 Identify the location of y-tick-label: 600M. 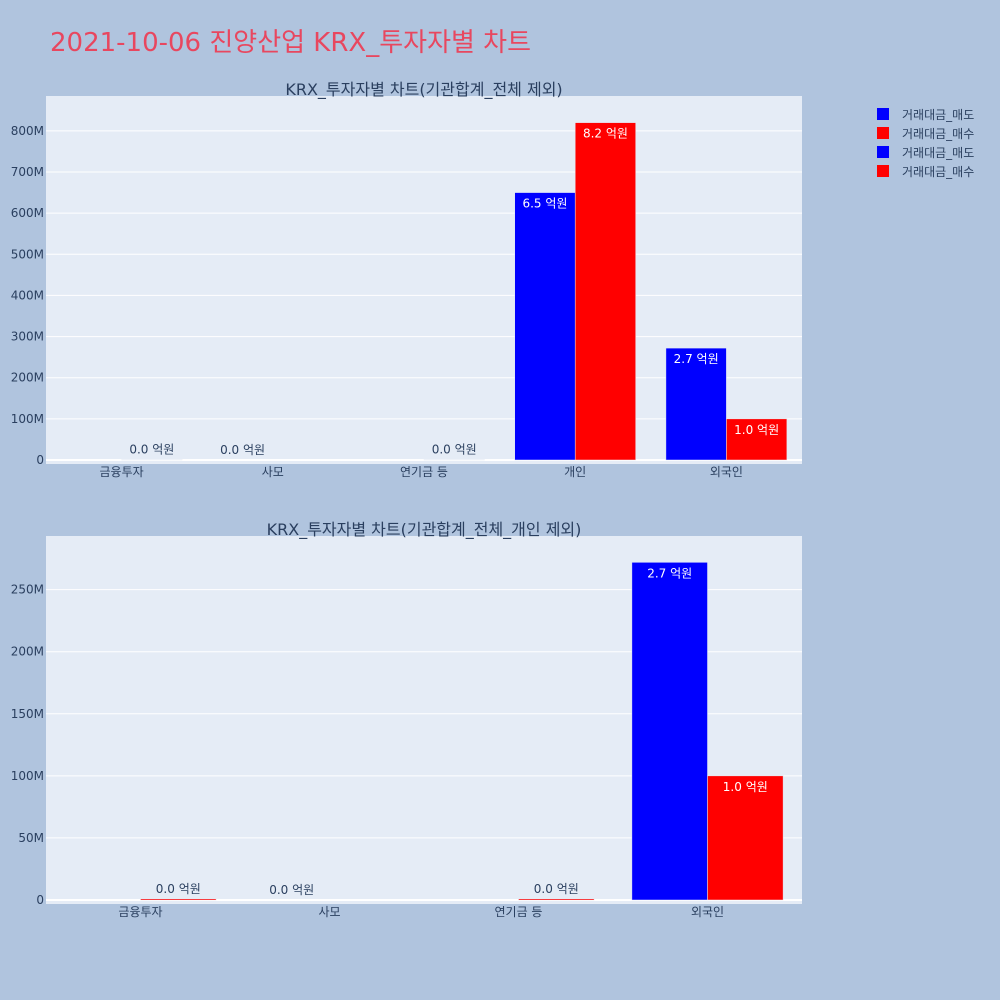
(27, 213).